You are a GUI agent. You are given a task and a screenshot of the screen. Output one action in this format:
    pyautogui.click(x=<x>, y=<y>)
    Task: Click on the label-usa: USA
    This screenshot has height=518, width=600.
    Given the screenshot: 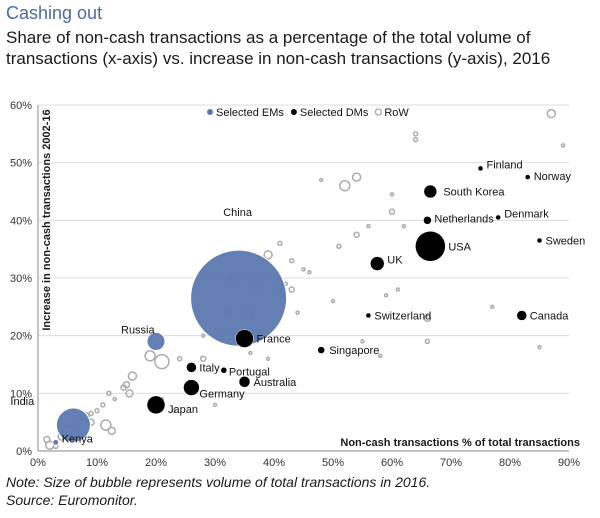 What is the action you would take?
    pyautogui.click(x=459, y=247)
    